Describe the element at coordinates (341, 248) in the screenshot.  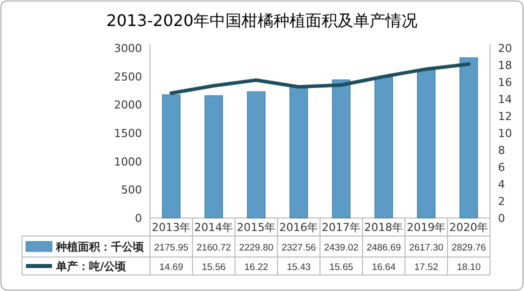
I see `data-label: 2439.02` at that location.